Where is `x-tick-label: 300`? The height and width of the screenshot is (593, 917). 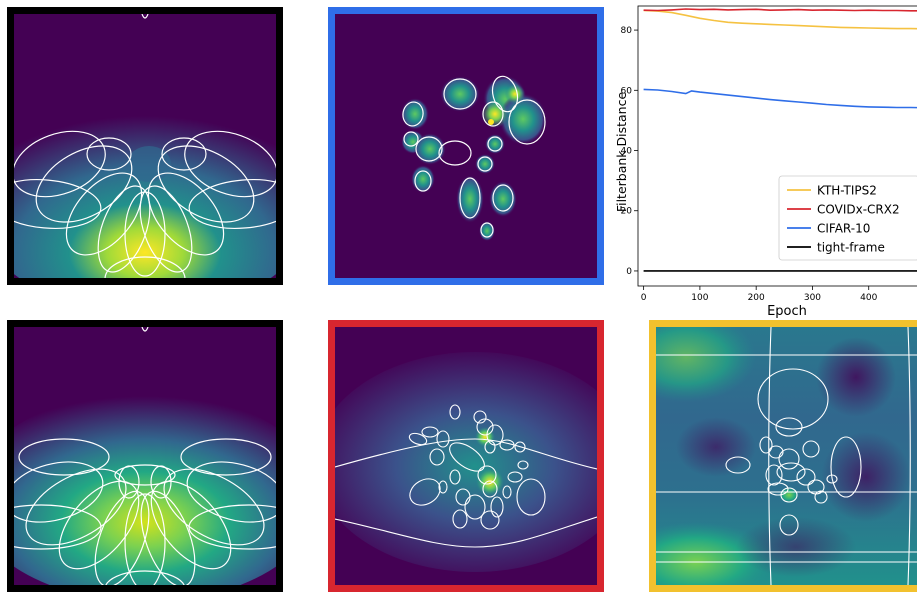 x-tick-label: 300 is located at coordinates (812, 298).